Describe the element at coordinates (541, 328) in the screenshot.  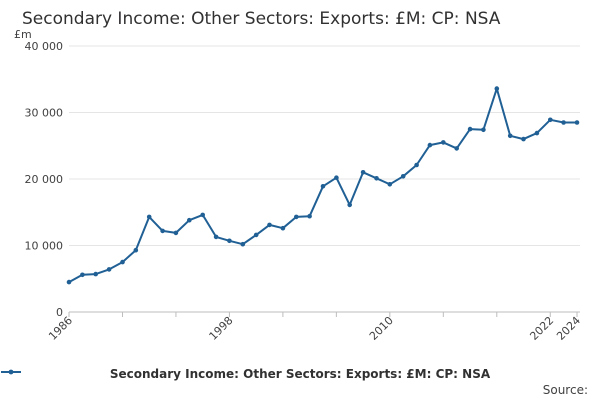
I see `x-tick-label: 2022` at that location.